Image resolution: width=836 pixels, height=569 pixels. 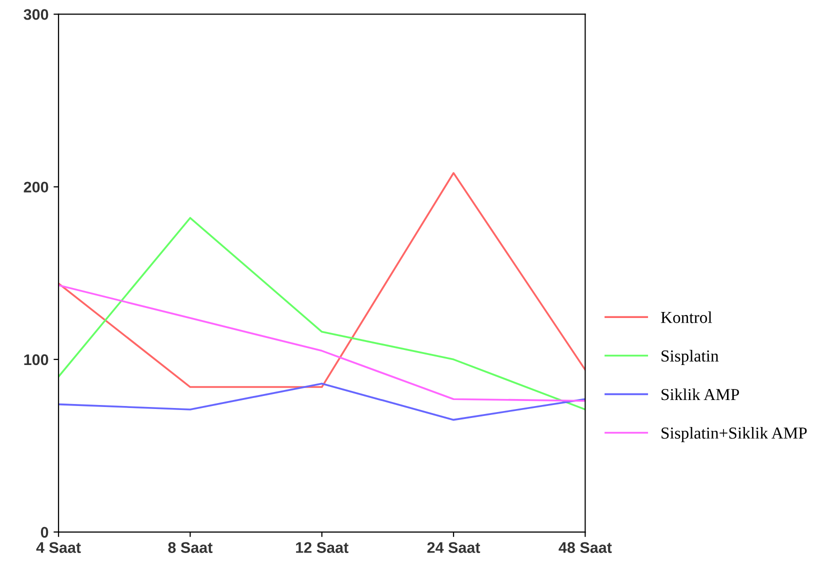 I want to click on legend-label: Sisplatin+Siklik AMP, so click(x=734, y=434).